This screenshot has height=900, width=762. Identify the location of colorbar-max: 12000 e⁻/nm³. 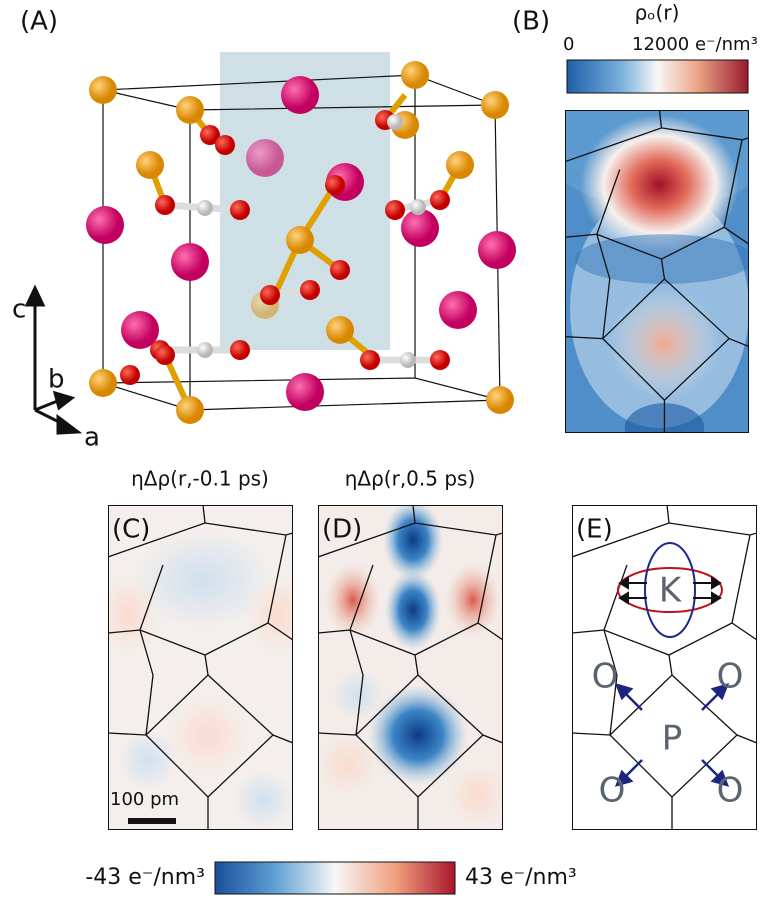
(695, 44).